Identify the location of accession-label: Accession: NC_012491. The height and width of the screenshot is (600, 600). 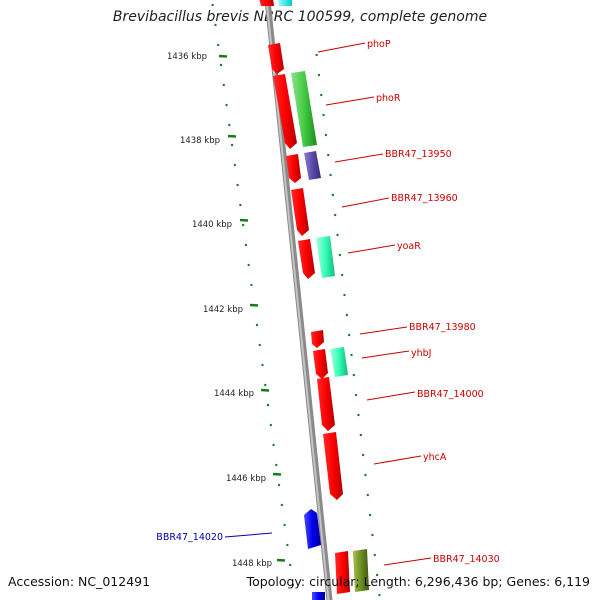
(79, 581).